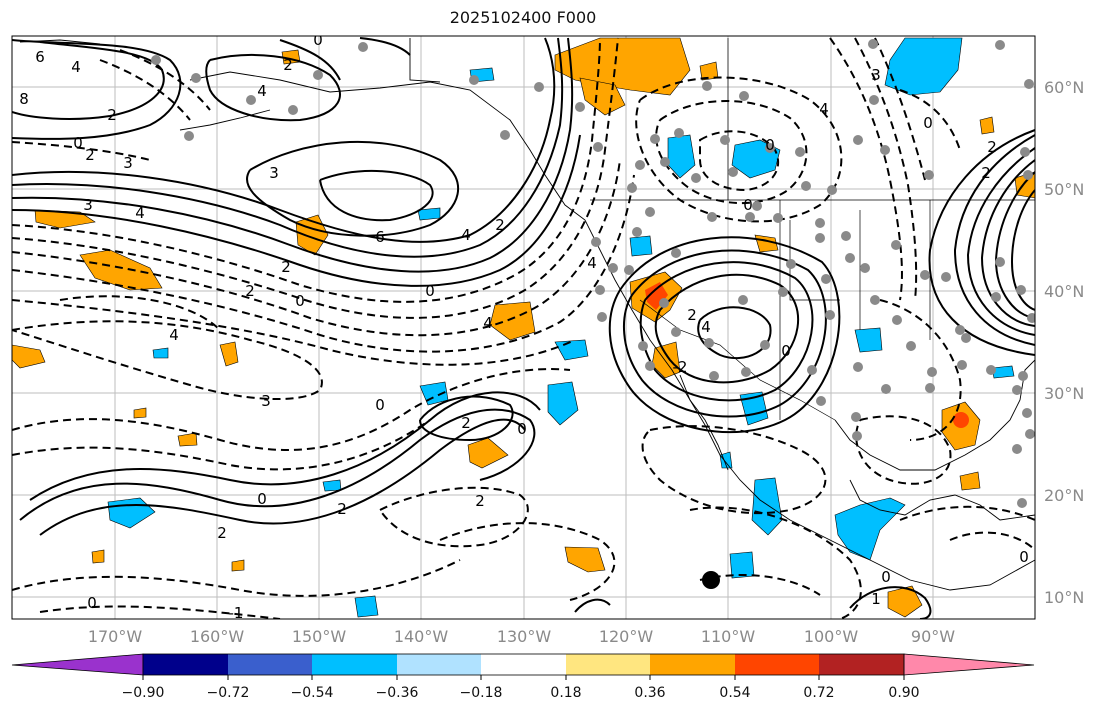  What do you see at coordinates (807, 355) in the screenshot?
I see `strong-positive-anomaly-areas` at bounding box center [807, 355].